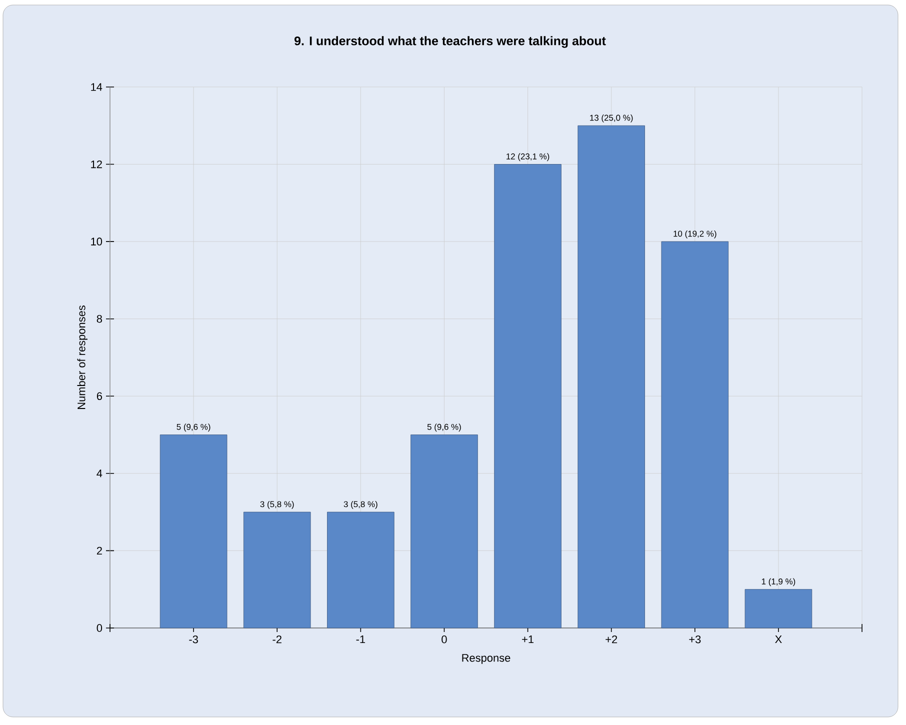  Describe the element at coordinates (486, 659) in the screenshot. I see `x-axis-title: Response` at that location.